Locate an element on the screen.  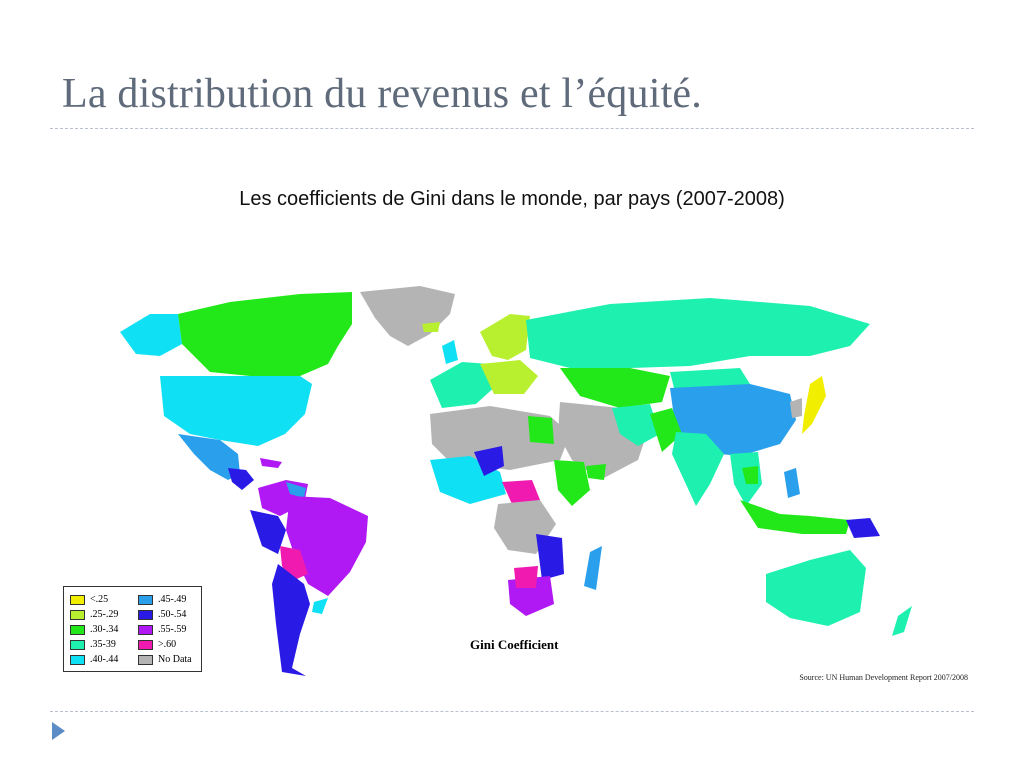
region-uk is located at coordinates (450, 352).